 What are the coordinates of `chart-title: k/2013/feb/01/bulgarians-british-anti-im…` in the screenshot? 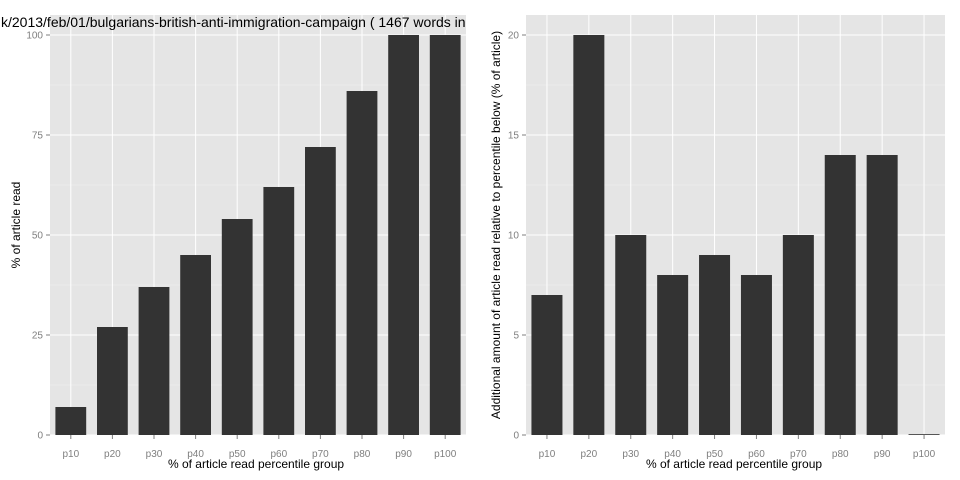 It's located at (233, 22).